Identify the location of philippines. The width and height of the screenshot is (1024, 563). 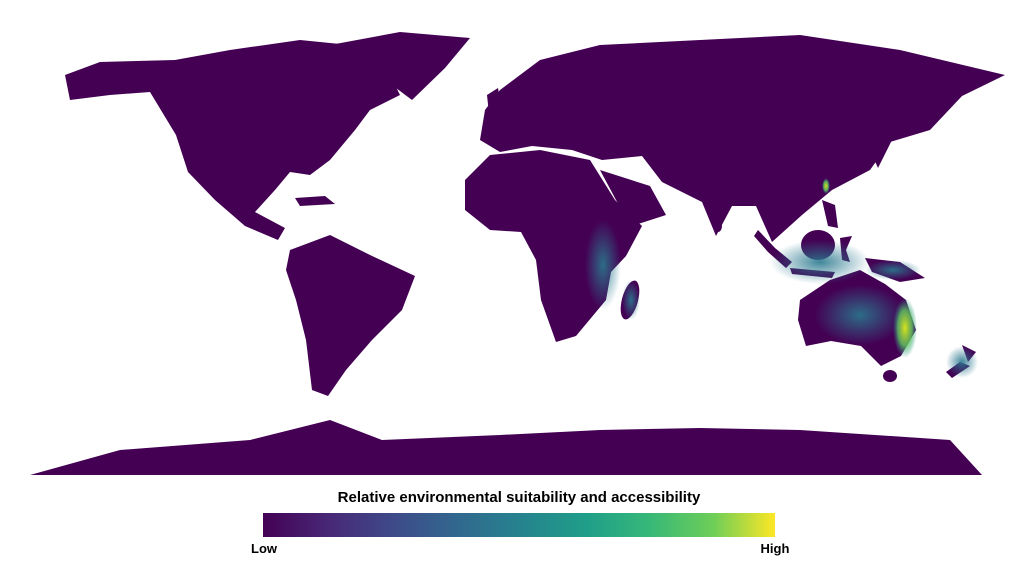
(830, 214).